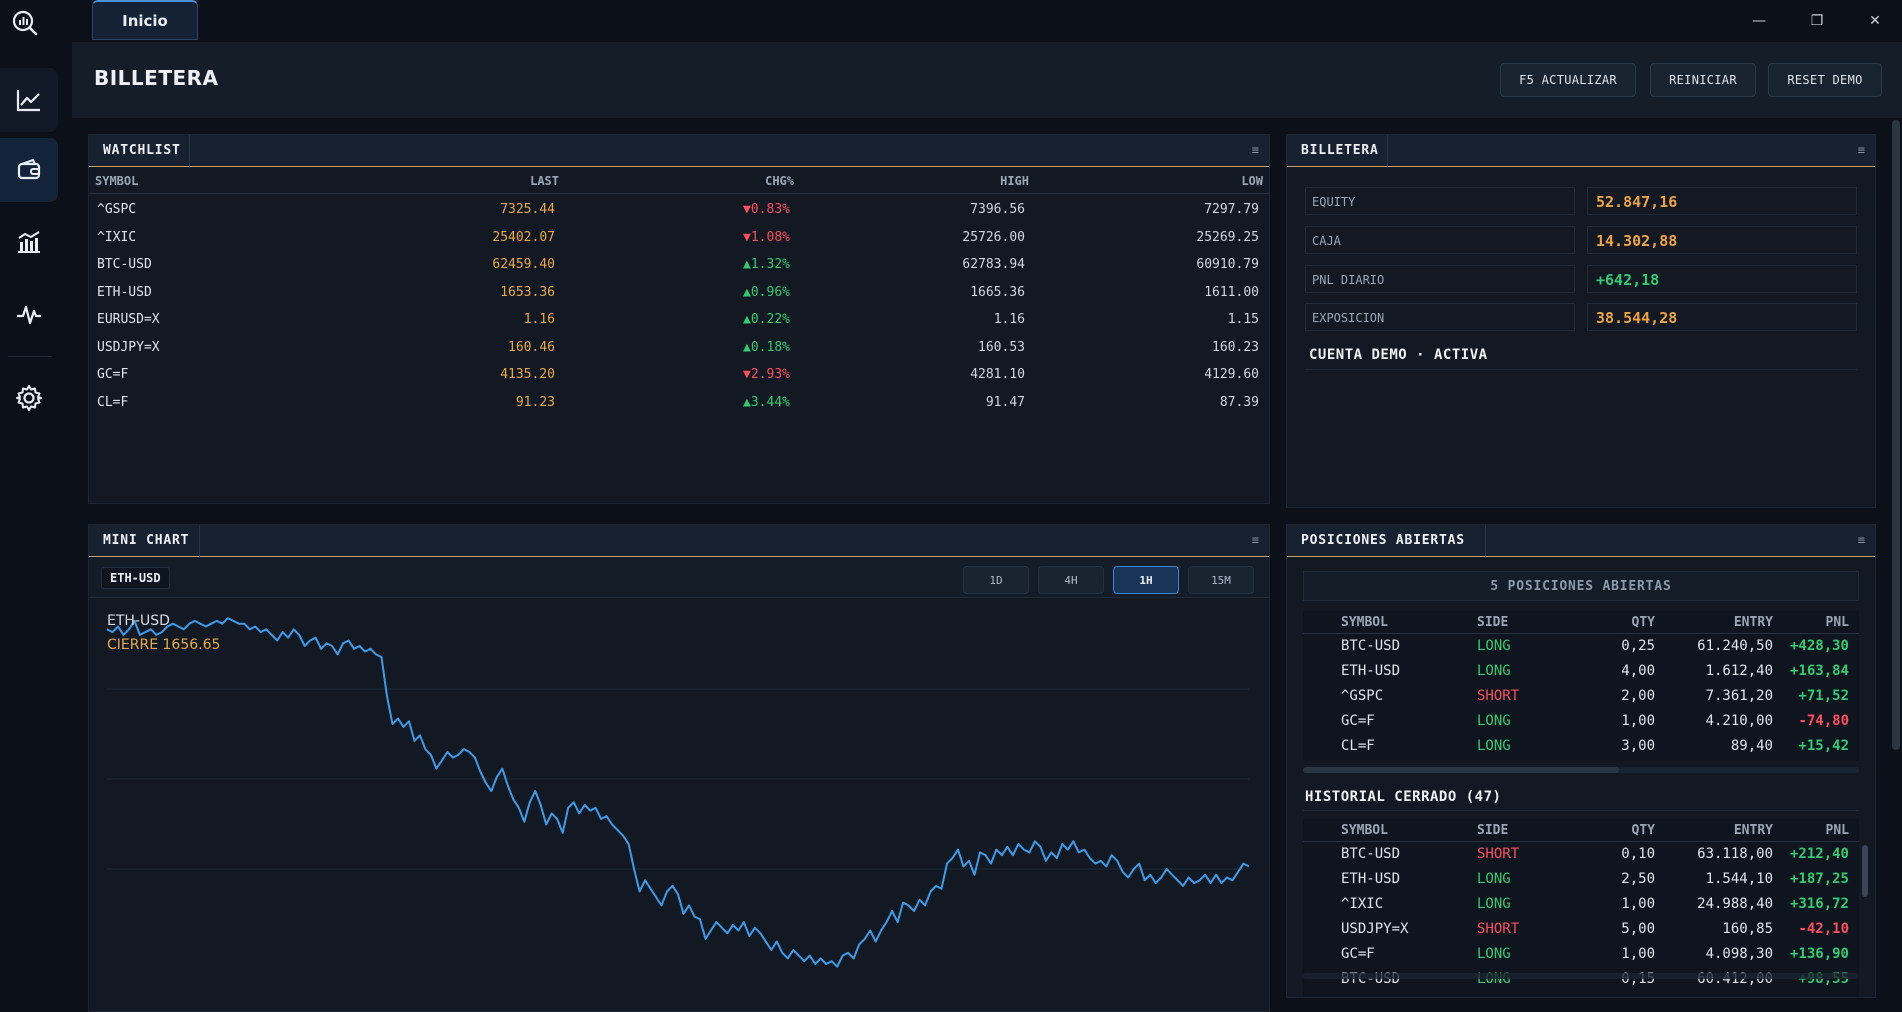 Image resolution: width=1902 pixels, height=1012 pixels. What do you see at coordinates (544, 181) in the screenshot?
I see `column-header-last: LAST` at bounding box center [544, 181].